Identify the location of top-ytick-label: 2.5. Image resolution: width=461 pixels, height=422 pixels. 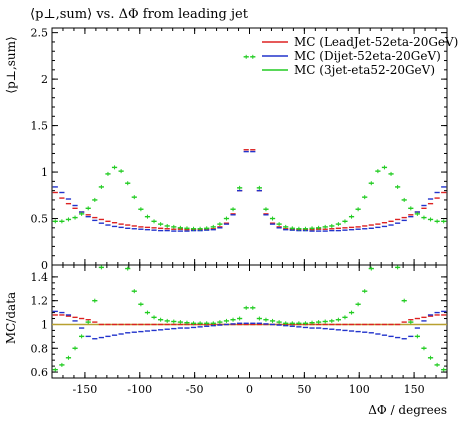
(40, 33).